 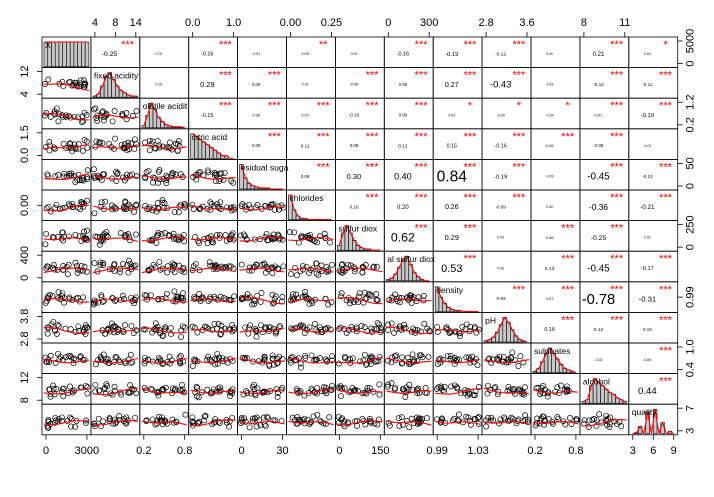 What do you see at coordinates (647, 329) in the screenshot?
I see `correlation-value: 0.10` at bounding box center [647, 329].